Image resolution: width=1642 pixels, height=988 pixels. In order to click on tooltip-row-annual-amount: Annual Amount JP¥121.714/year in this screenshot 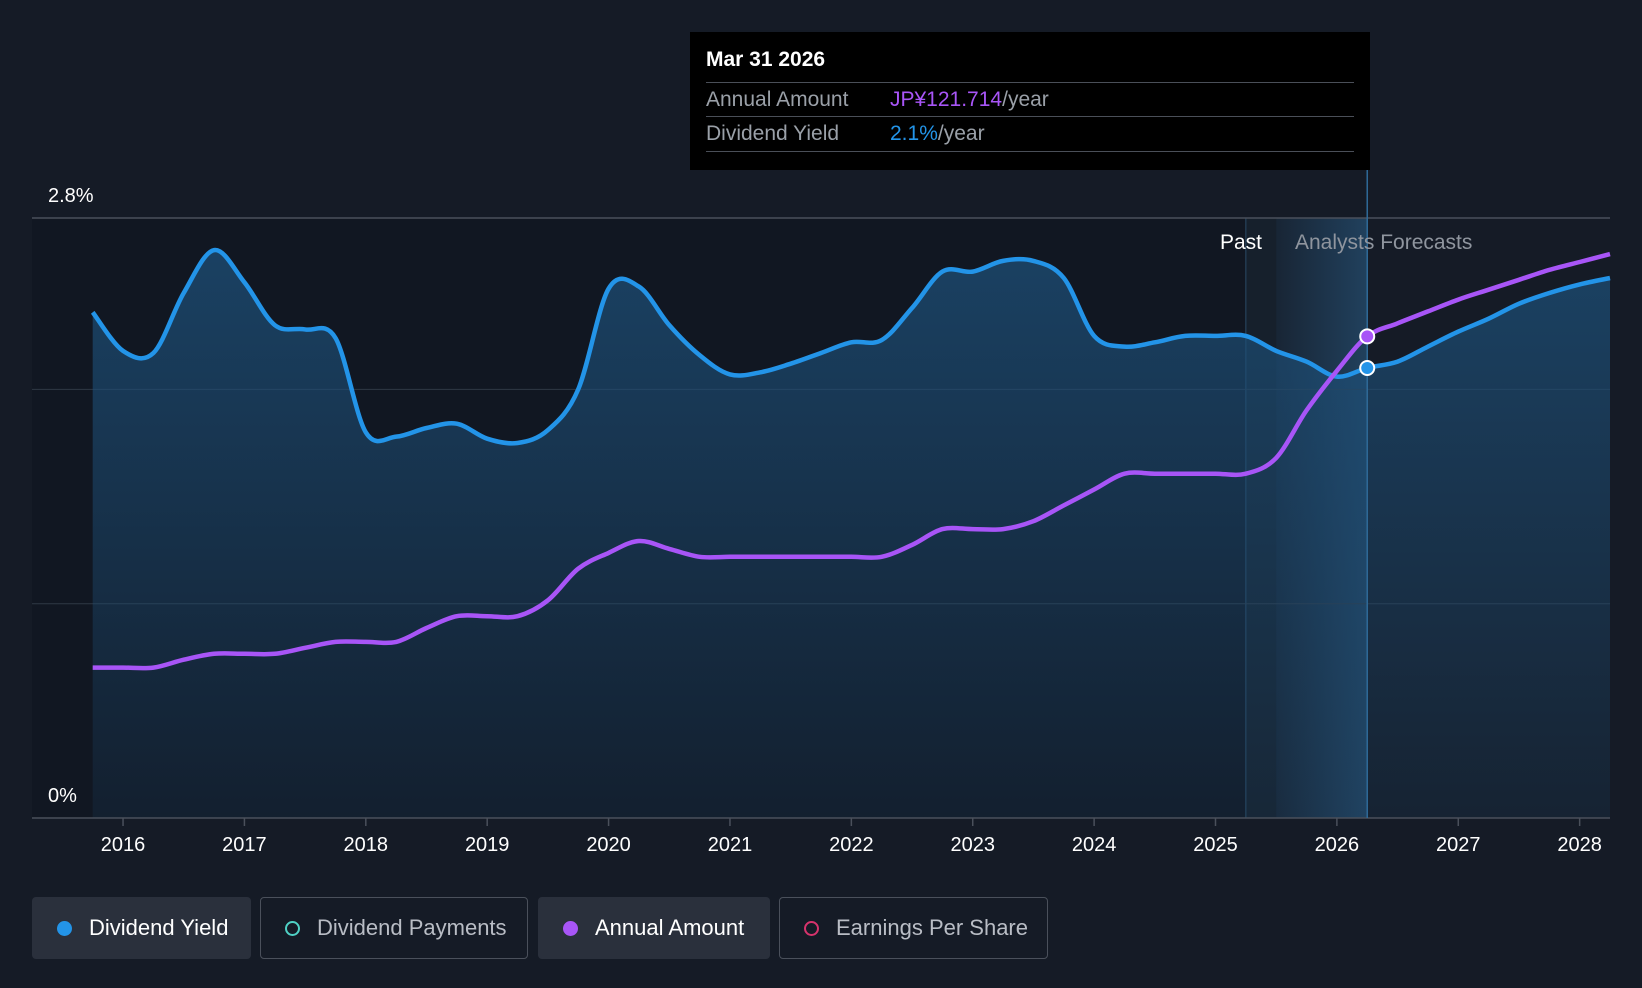, I will do `click(1030, 99)`.